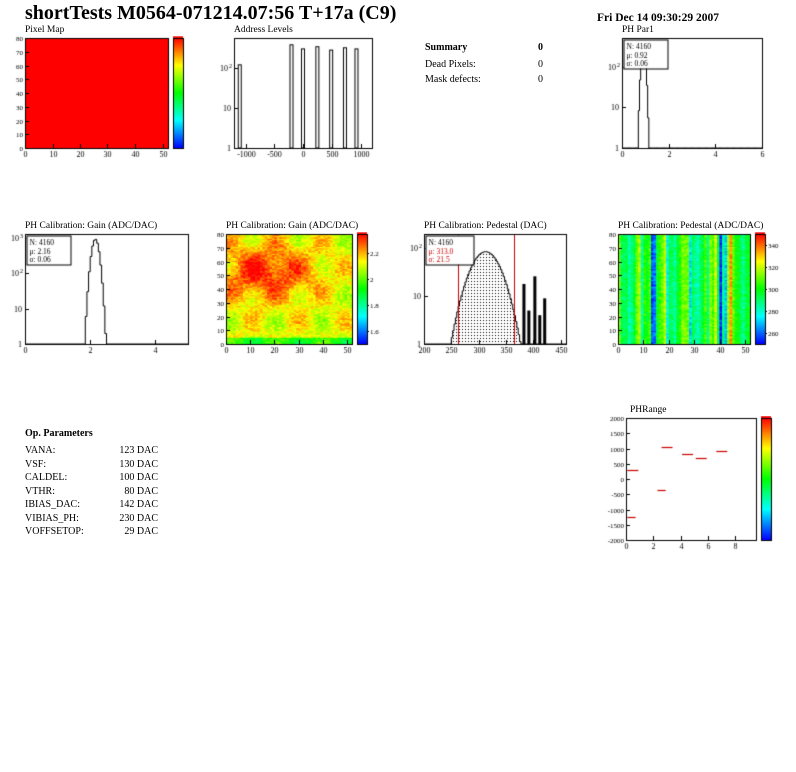  What do you see at coordinates (540, 64) in the screenshot?
I see `dead-pixels-value: 0` at bounding box center [540, 64].